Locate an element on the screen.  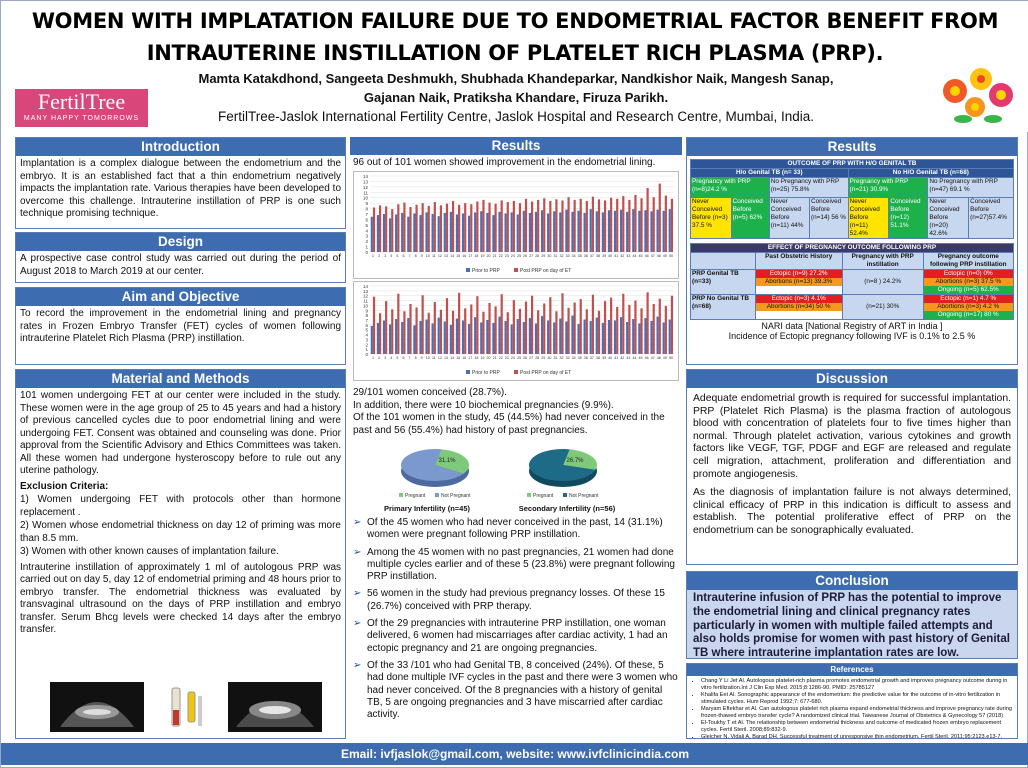
x-tick-label: 7 is located at coordinates (410, 256).